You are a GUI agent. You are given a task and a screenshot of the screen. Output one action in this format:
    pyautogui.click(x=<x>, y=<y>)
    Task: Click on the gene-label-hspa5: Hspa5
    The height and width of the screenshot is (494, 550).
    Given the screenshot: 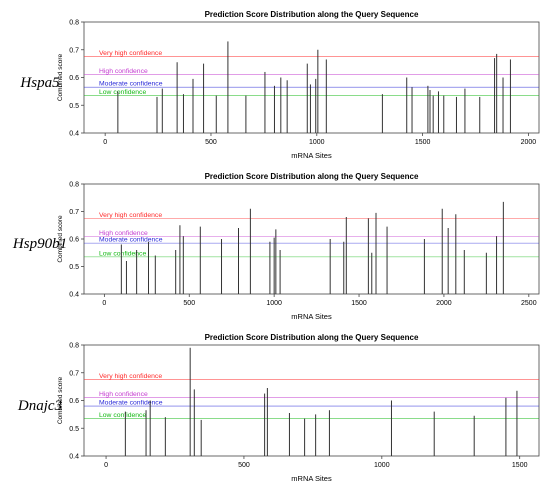 What is the action you would take?
    pyautogui.click(x=40, y=83)
    